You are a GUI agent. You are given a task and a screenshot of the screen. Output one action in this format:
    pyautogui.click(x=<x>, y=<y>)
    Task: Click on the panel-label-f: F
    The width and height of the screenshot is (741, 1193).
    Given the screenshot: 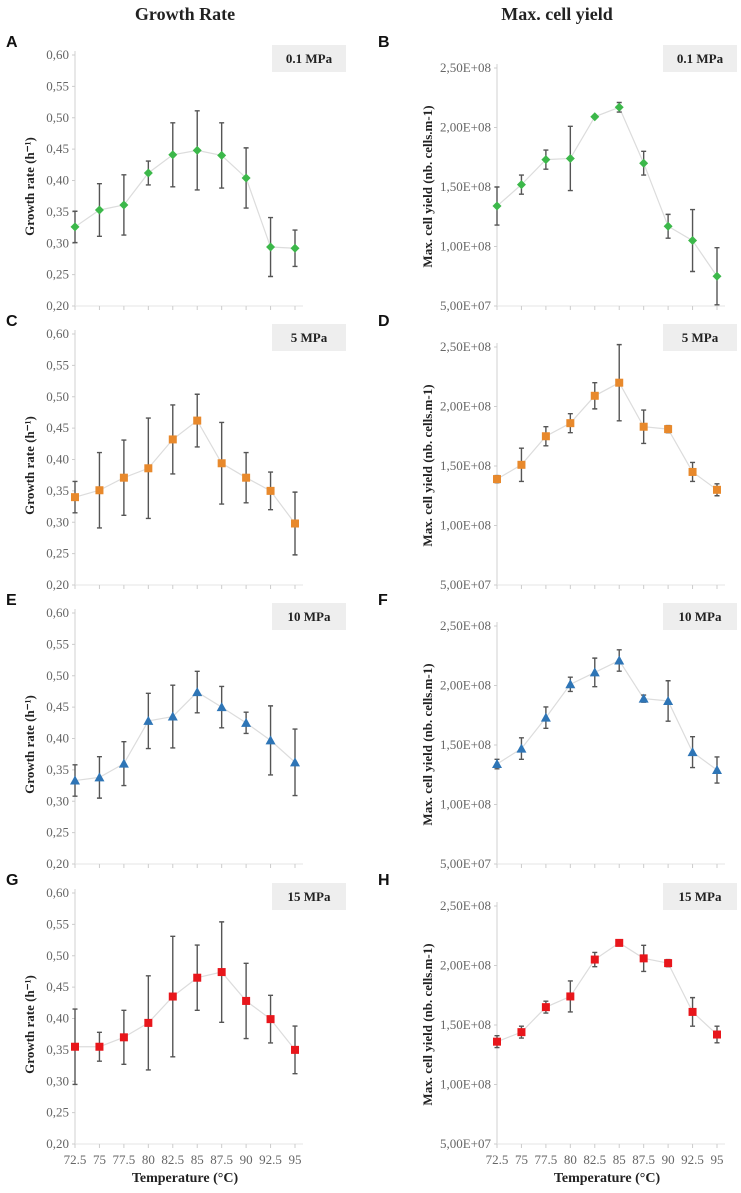 What is the action you would take?
    pyautogui.click(x=383, y=600)
    